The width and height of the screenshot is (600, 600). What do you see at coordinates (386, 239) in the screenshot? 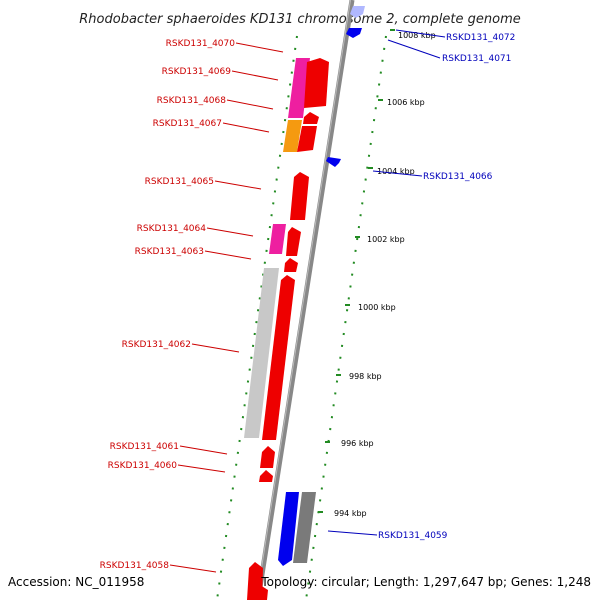
I see `tick-label: 1002 kbp` at bounding box center [386, 239].